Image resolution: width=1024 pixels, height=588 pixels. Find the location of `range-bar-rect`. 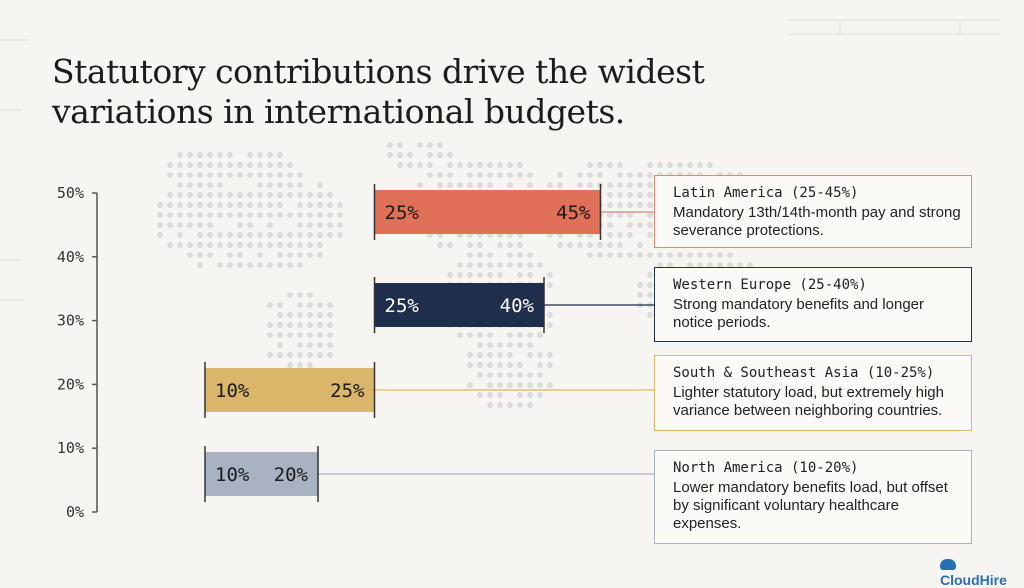

range-bar-rect is located at coordinates (290, 390).